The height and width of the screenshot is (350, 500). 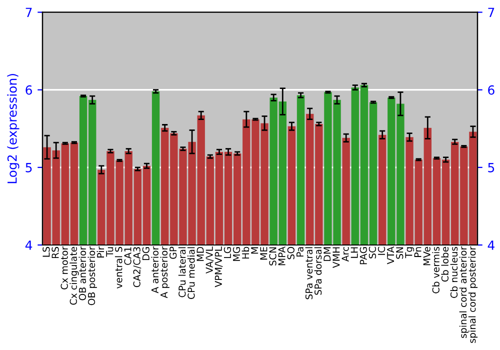 What do you see at coordinates (345, 254) in the screenshot?
I see `x-tick-label: Arc` at bounding box center [345, 254].